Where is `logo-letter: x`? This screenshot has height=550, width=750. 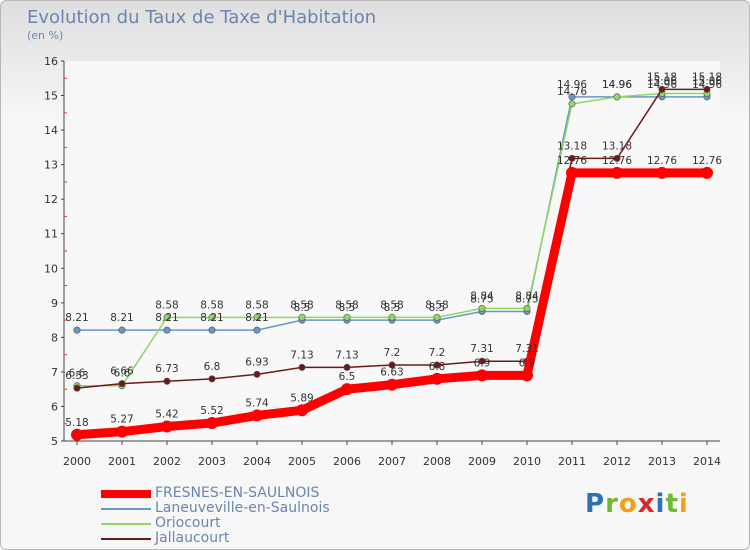
logo-letter: x is located at coordinates (646, 504).